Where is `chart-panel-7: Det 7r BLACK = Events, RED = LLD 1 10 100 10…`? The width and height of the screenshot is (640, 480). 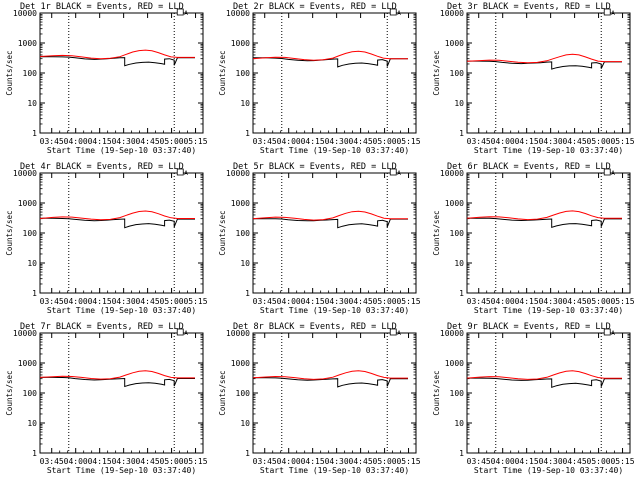 chart-panel-7: Det 7r BLACK = Events, RED = LLD 1 10 100 10… is located at coordinates (106, 398).